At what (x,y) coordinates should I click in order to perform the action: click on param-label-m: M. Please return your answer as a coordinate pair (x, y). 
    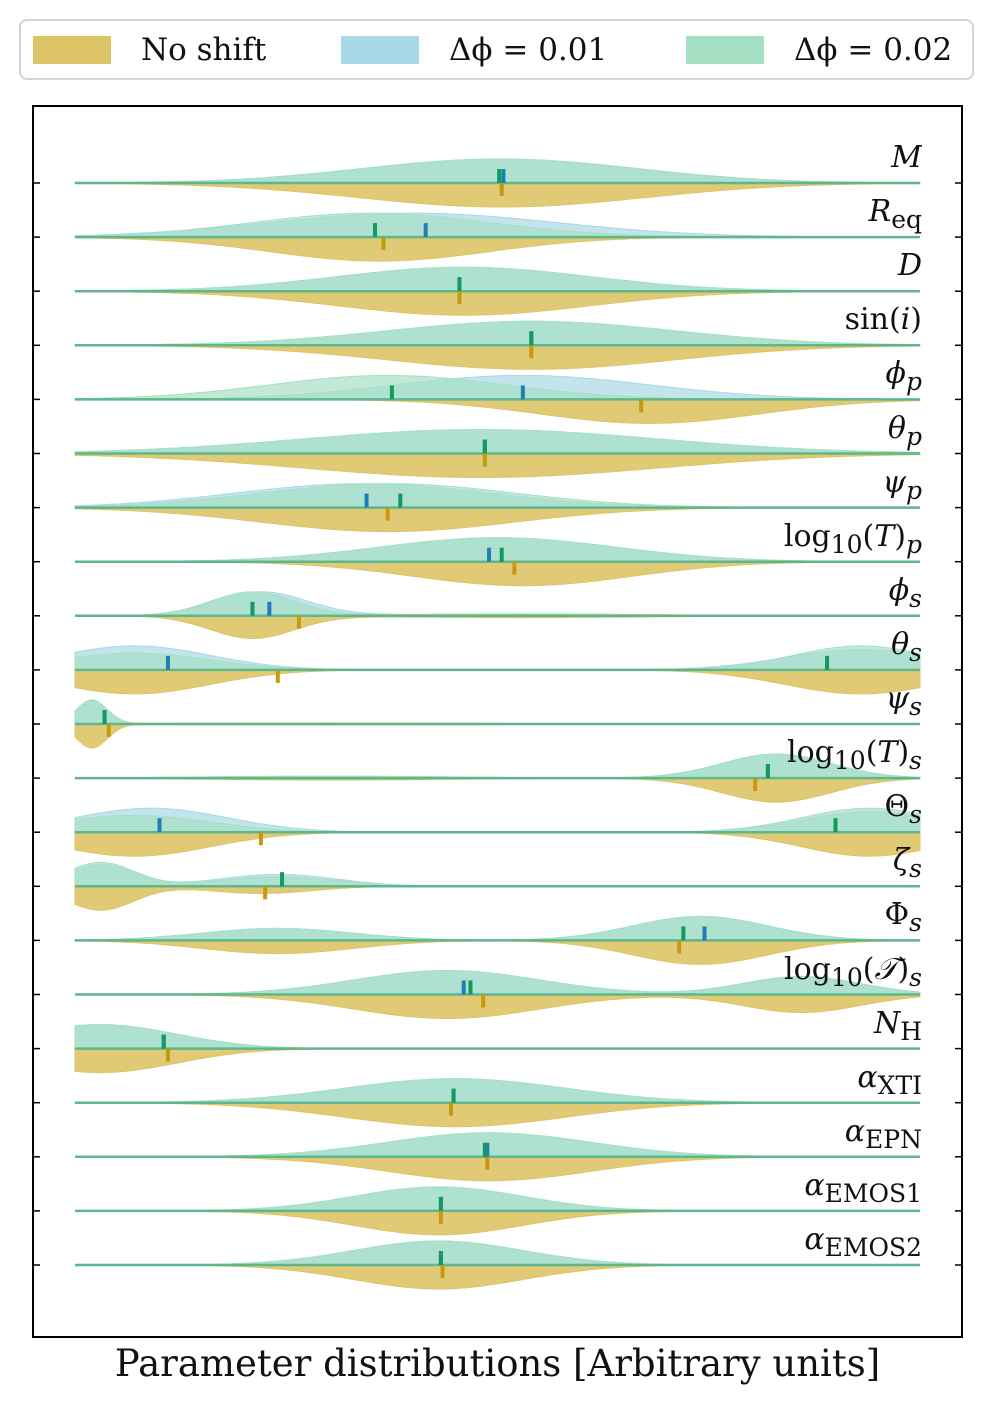
    Looking at the image, I should click on (906, 157).